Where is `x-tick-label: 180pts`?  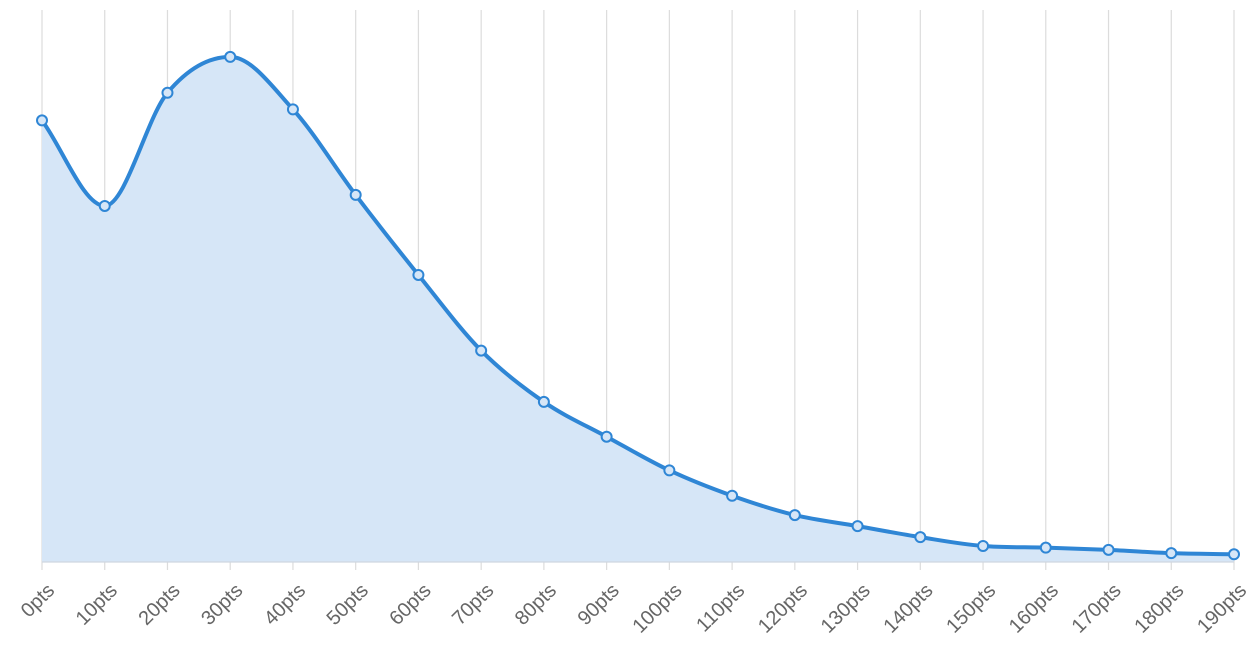
x-tick-label: 180pts is located at coordinates (1159, 609).